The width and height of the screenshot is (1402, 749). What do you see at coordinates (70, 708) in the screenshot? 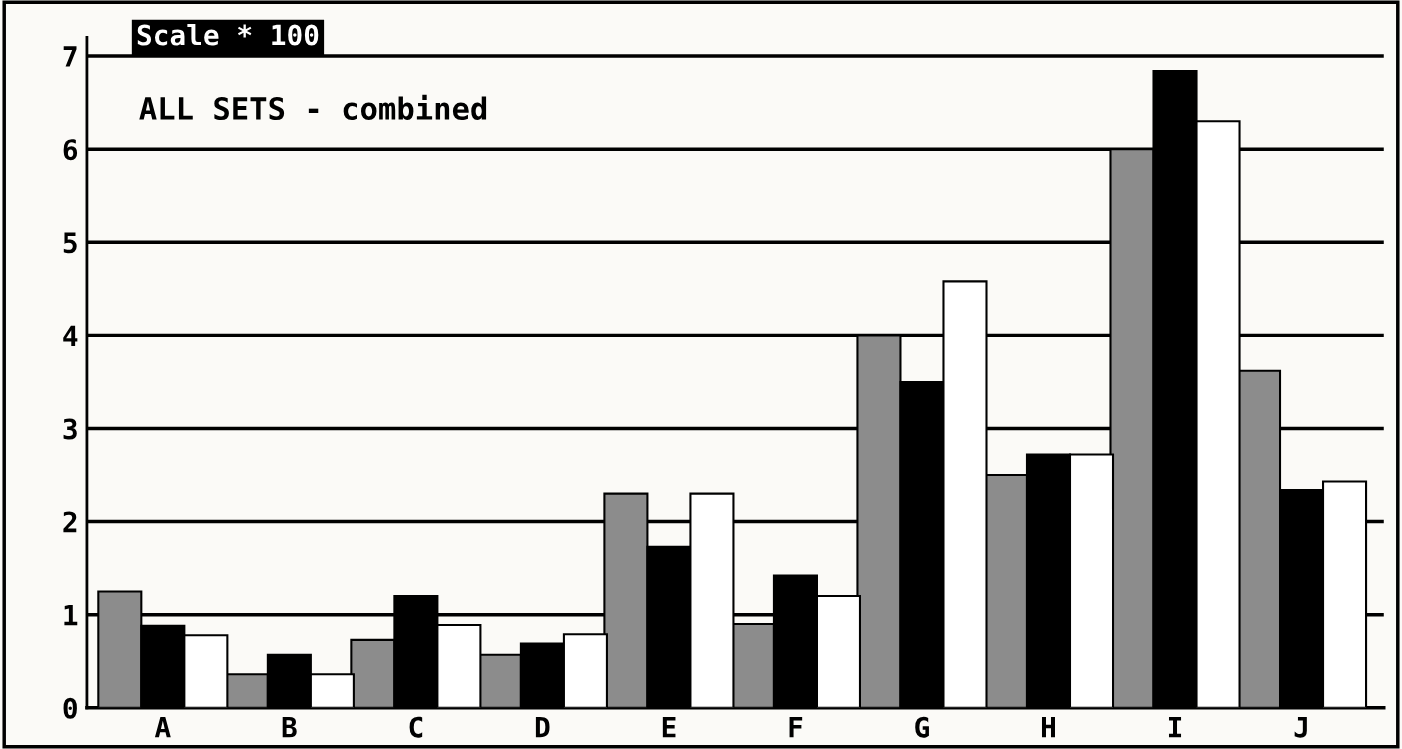
I see `y-tick-label: 0` at bounding box center [70, 708].